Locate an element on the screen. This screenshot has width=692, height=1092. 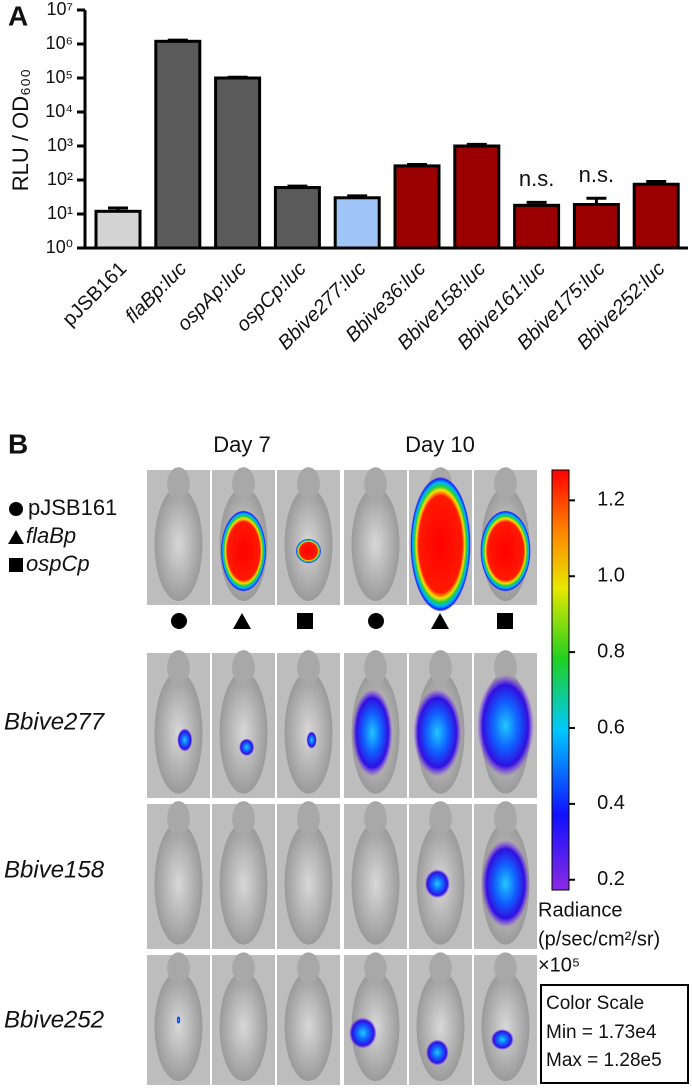
row-label: Bbive277 is located at coordinates (55, 721).